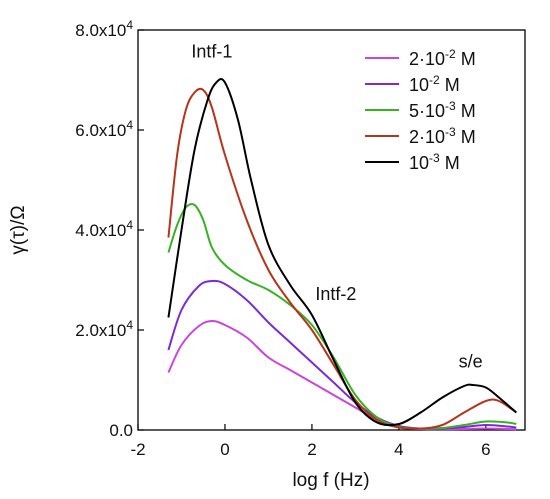 Image resolution: width=550 pixels, height=499 pixels. I want to click on x-tick-label: 2, so click(311, 449).